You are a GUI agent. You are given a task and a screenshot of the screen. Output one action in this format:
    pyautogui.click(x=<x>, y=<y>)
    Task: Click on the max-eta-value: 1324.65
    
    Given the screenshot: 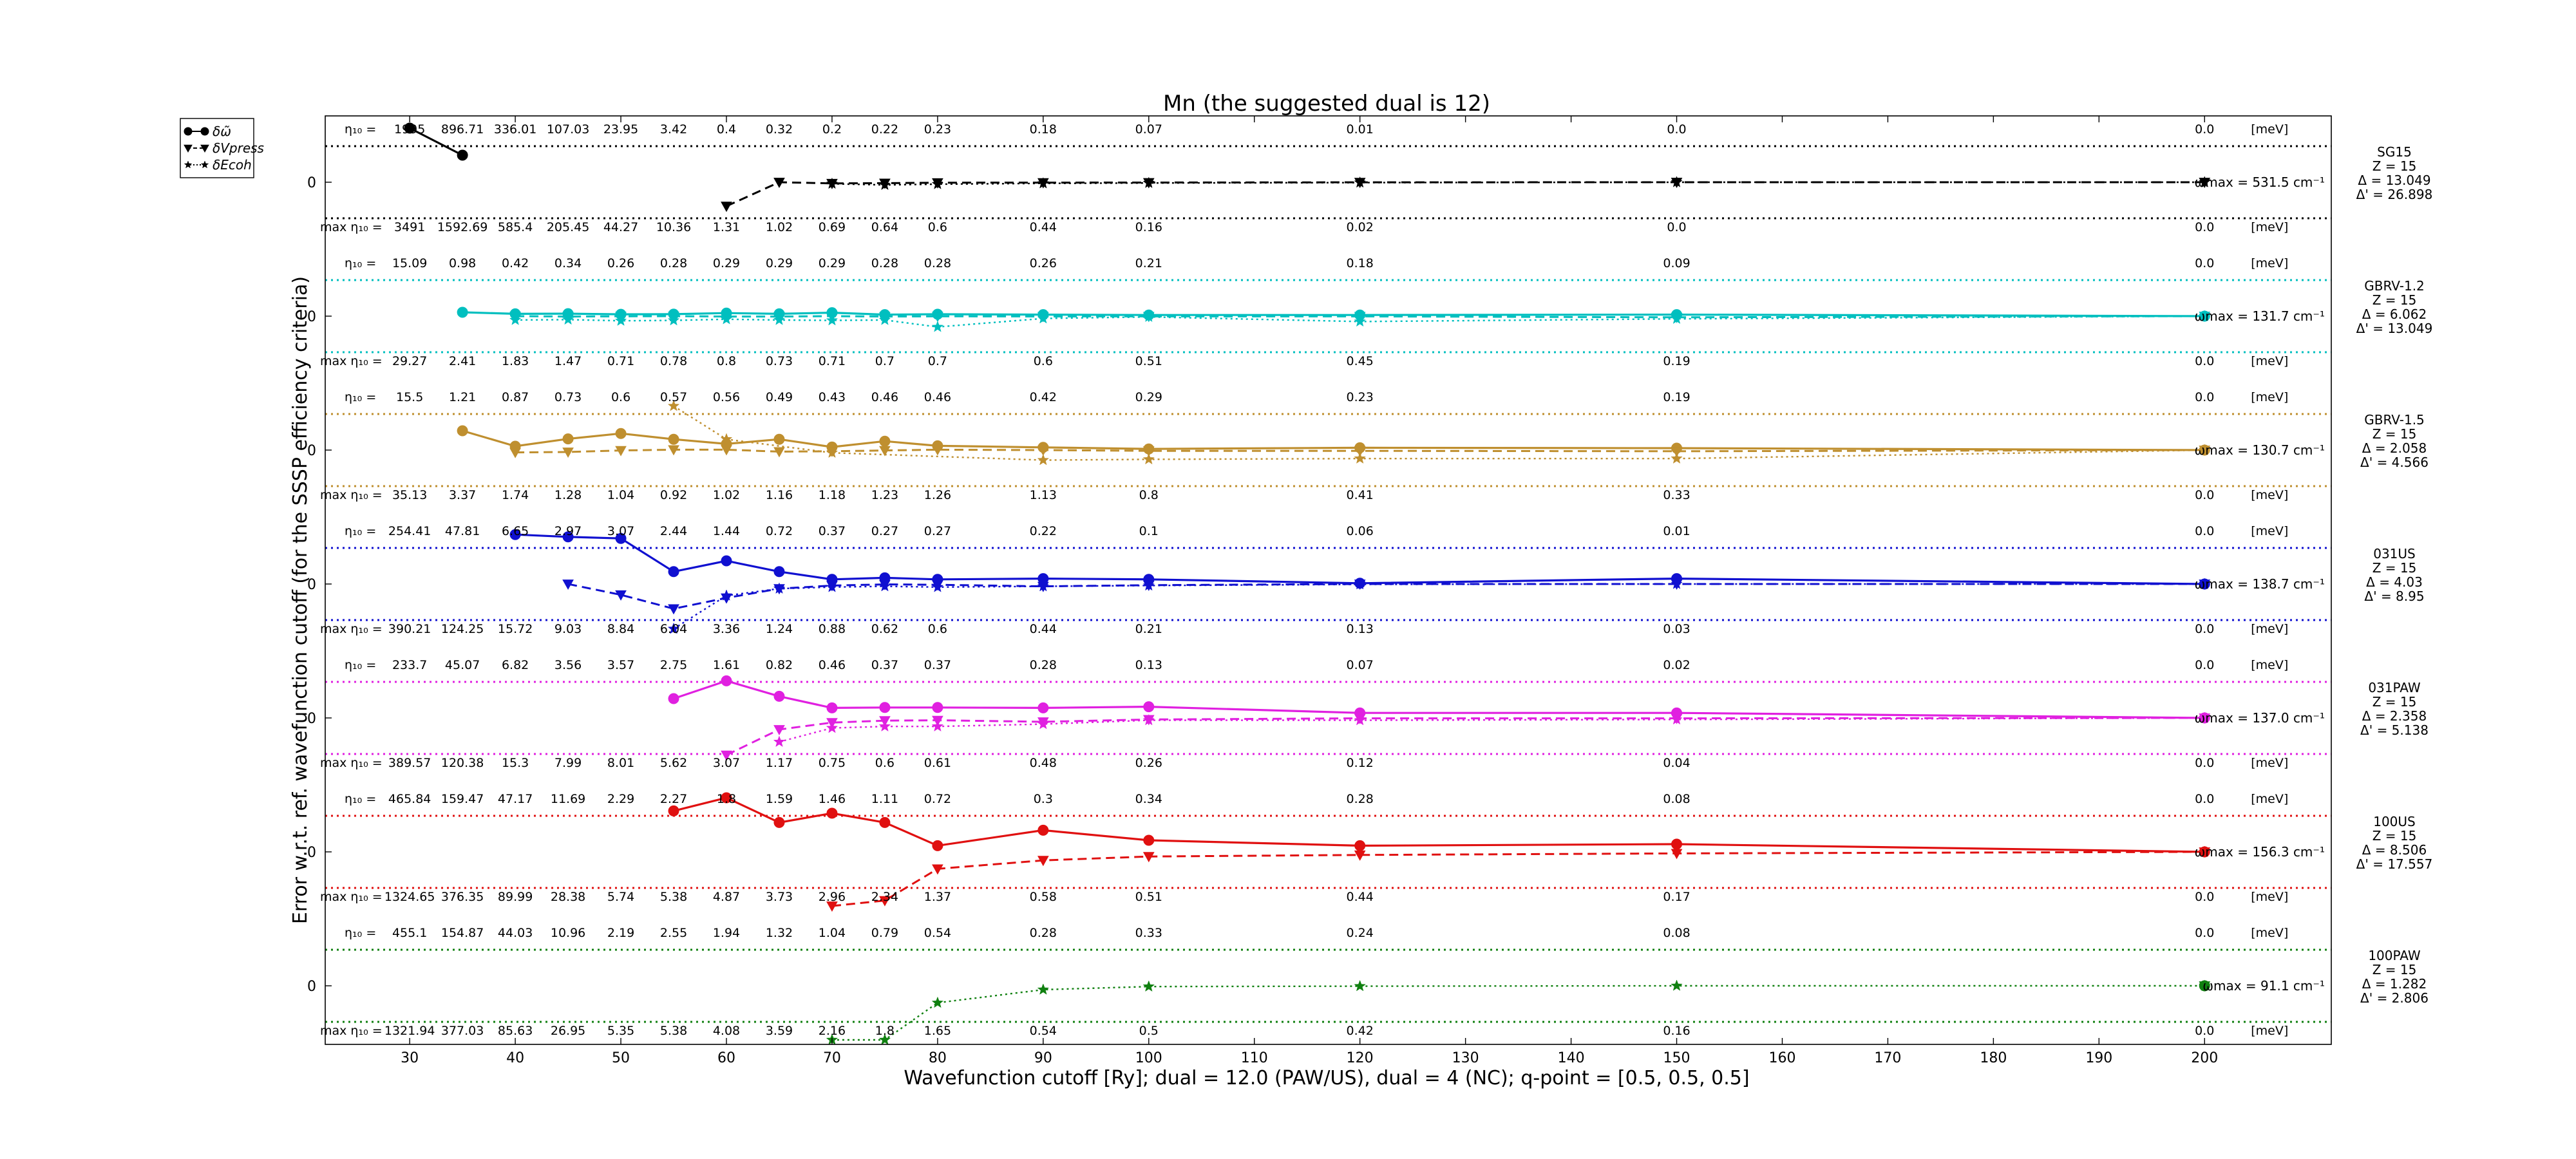 What is the action you would take?
    pyautogui.click(x=410, y=897)
    